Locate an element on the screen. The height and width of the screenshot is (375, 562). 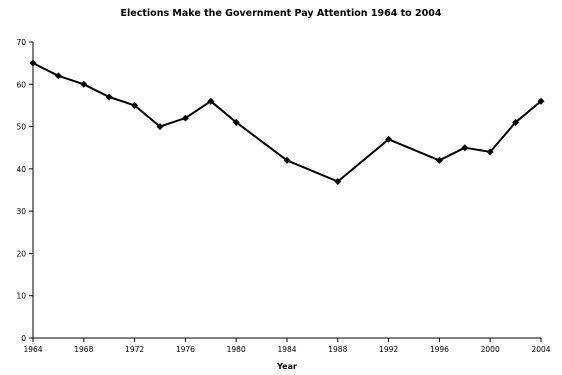
x-tick-label: 1968 is located at coordinates (83, 349).